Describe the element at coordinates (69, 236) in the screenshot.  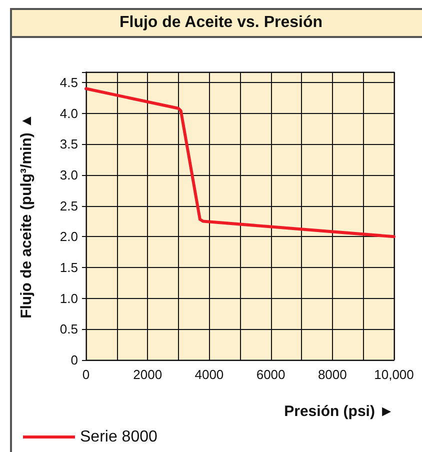
I see `y-tick-label: 2.0` at that location.